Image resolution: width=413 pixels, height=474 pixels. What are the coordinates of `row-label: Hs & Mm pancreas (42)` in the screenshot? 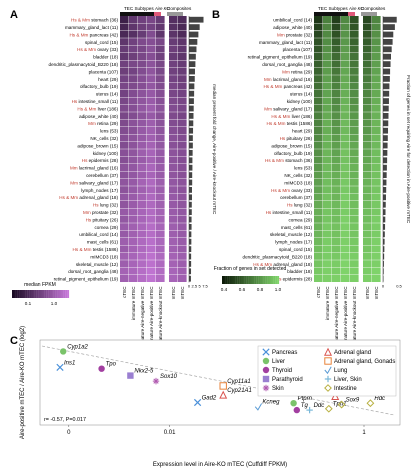 It's located at (93, 34).